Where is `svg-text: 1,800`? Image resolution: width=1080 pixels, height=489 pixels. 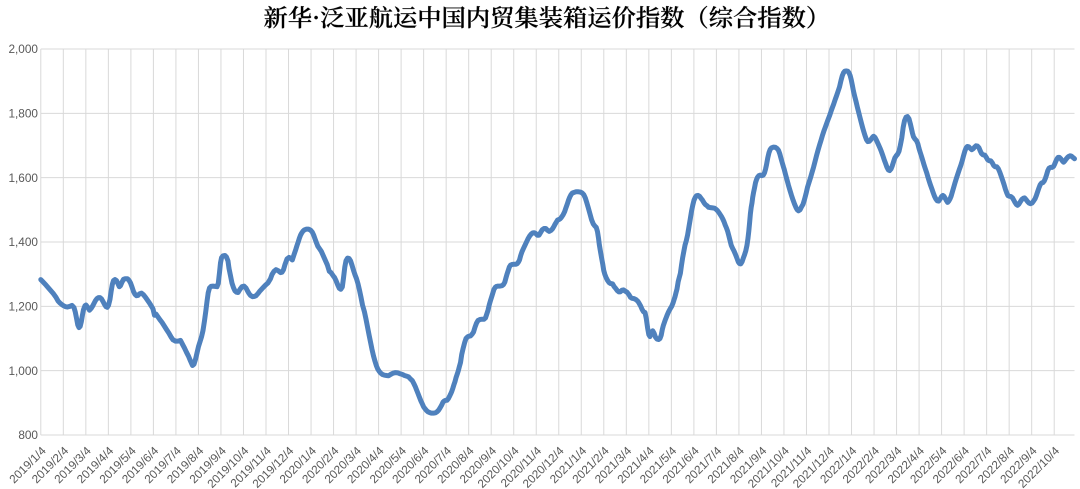 svg-text: 1,800 is located at coordinates (23, 113).